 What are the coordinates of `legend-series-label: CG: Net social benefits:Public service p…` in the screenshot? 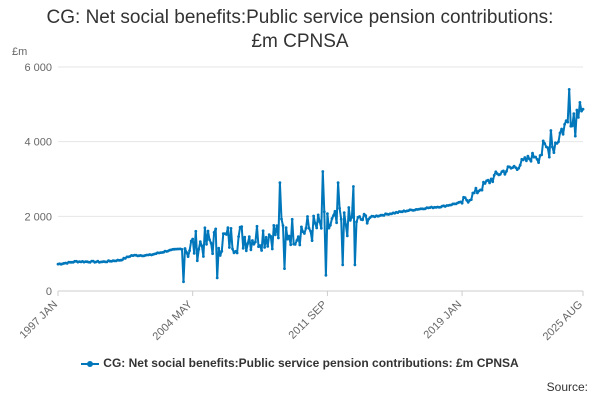 It's located at (311, 363).